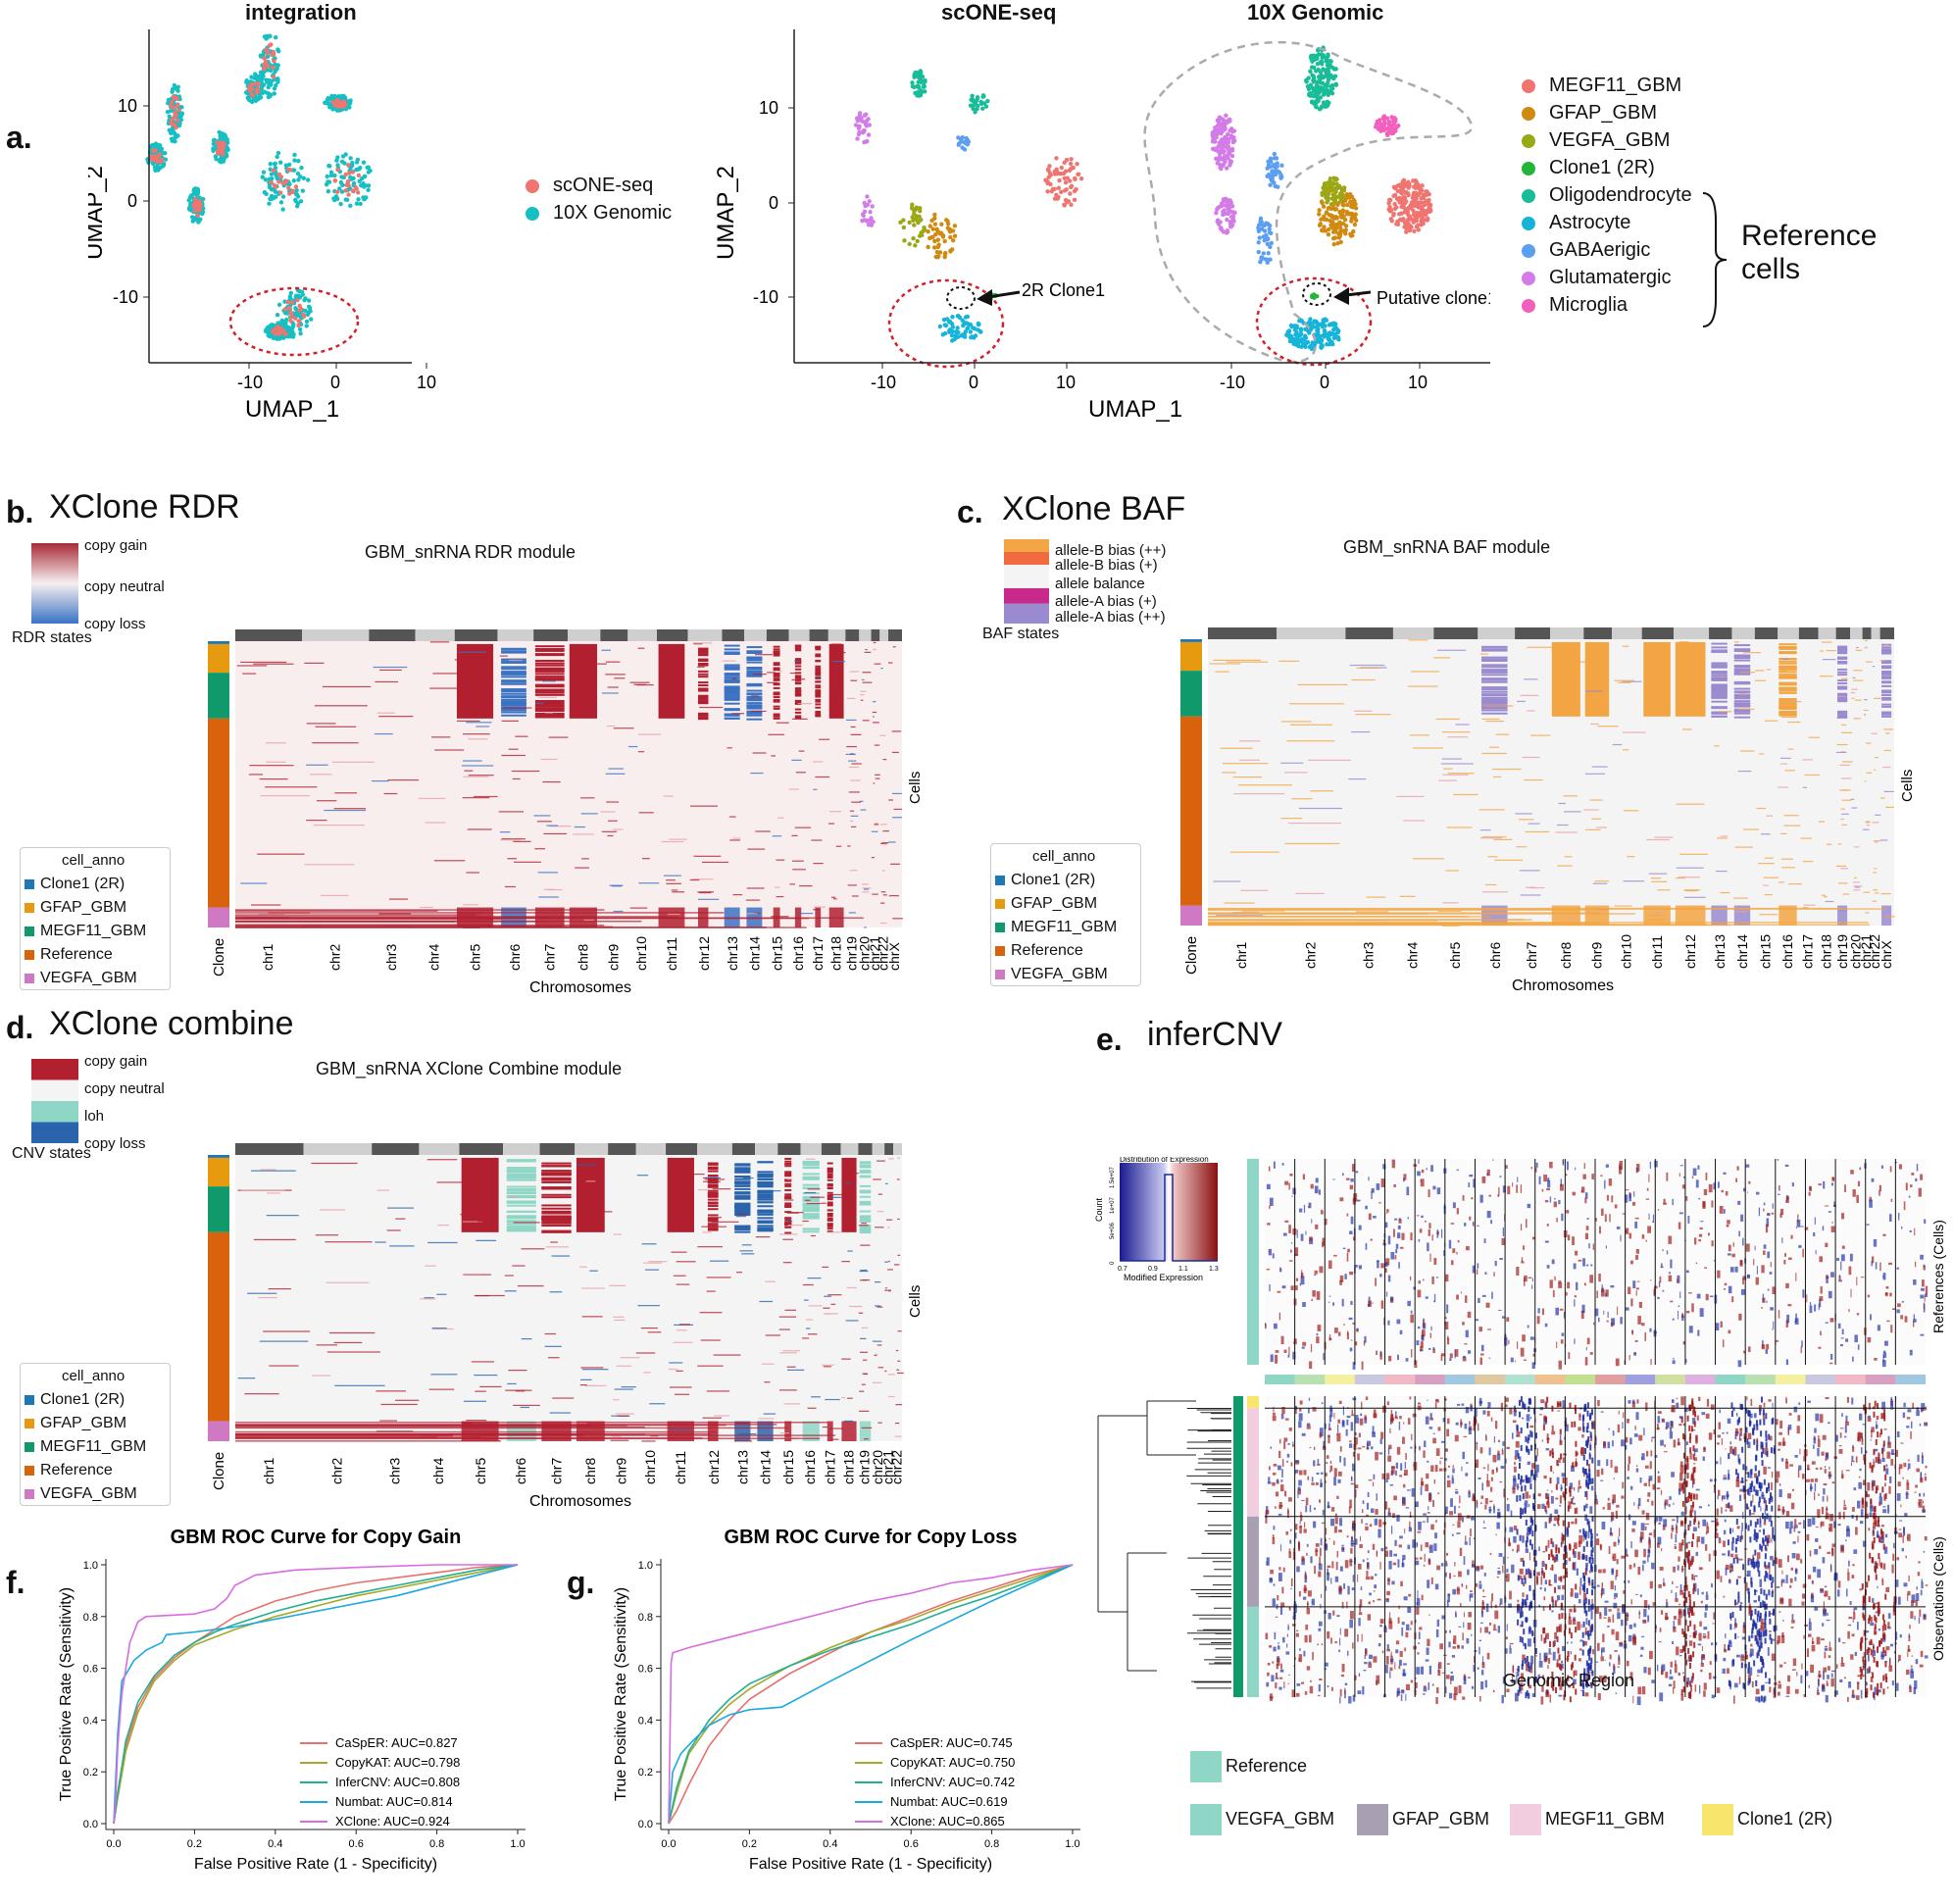  What do you see at coordinates (1531, 955) in the screenshot?
I see `chromosome-label: chr7` at bounding box center [1531, 955].